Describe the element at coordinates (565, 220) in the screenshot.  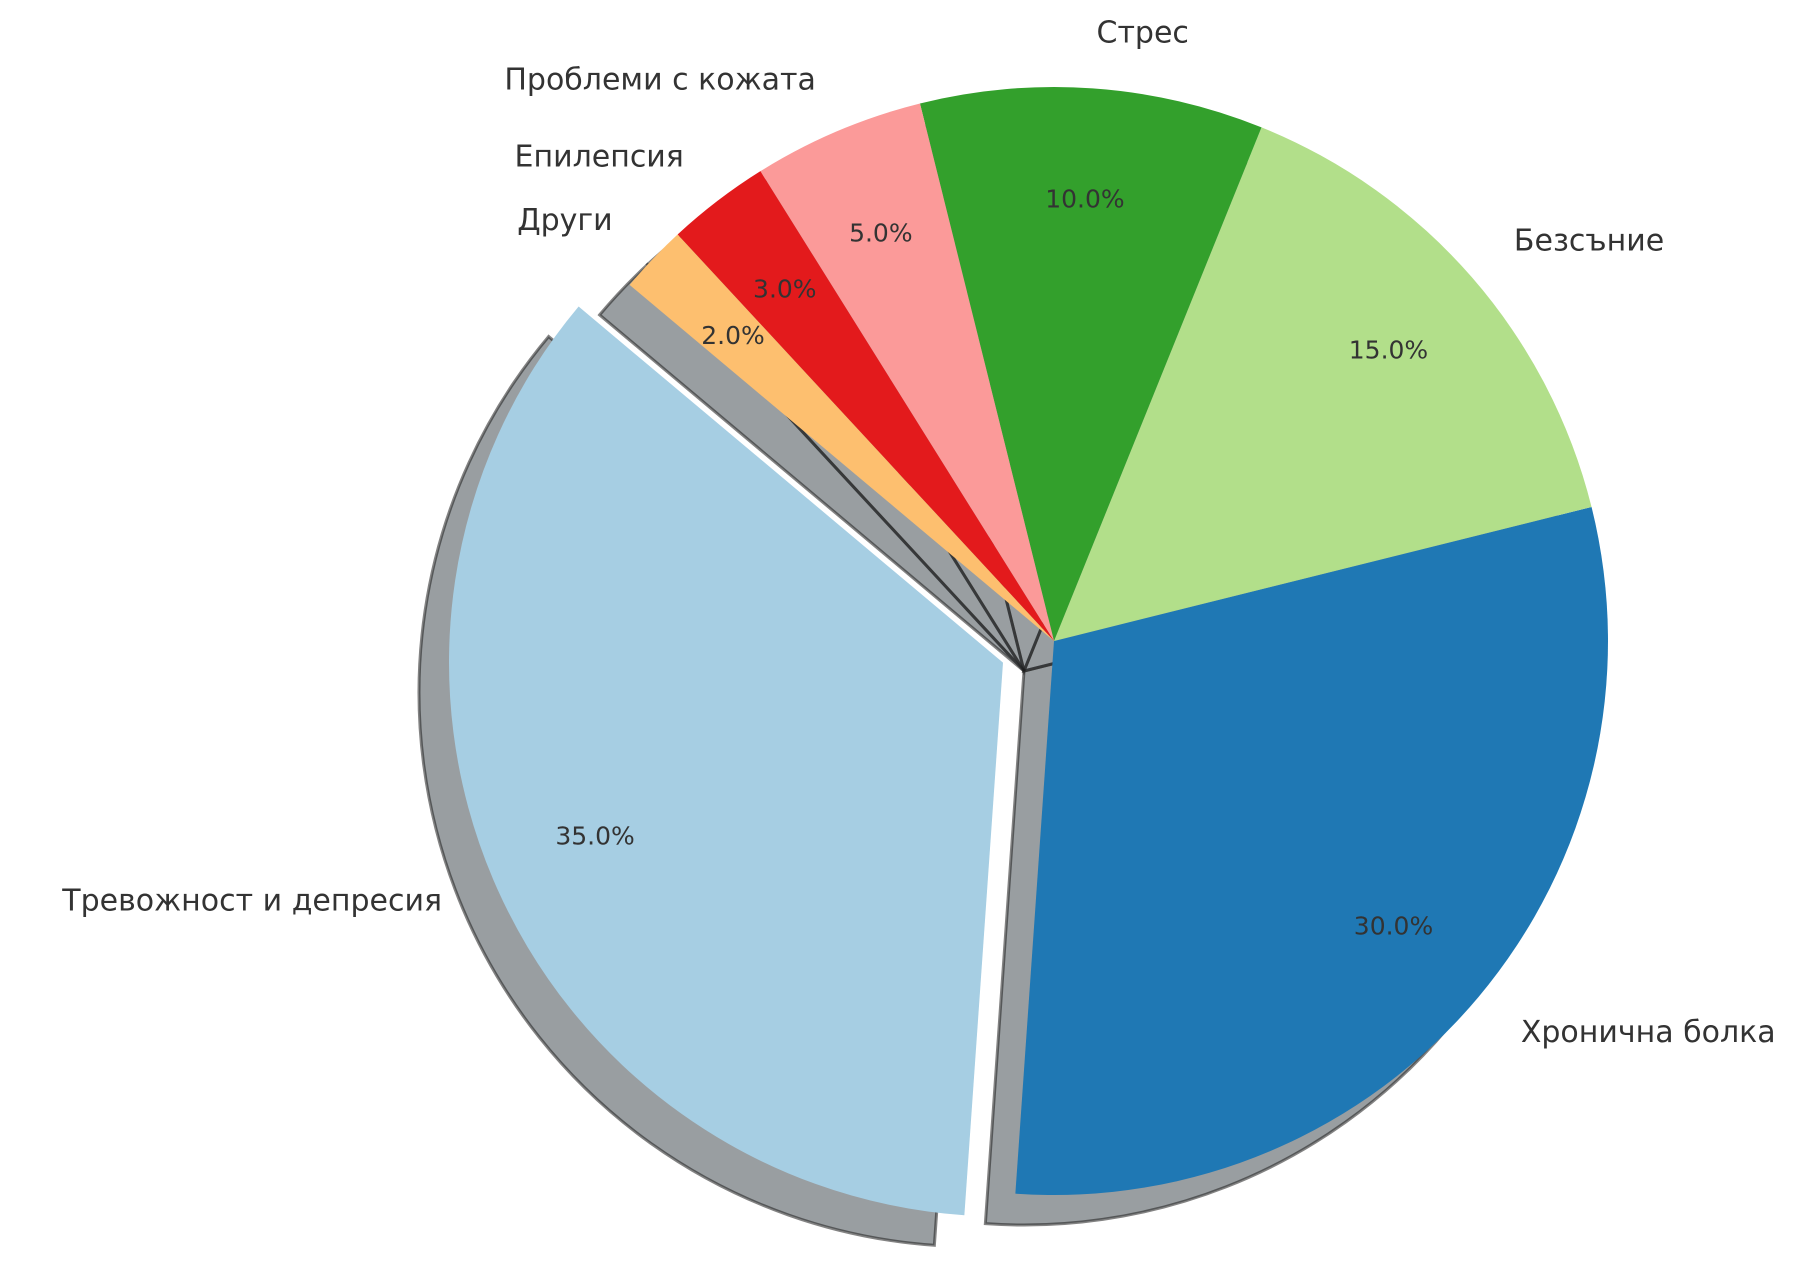
I see `category-label-7: Други` at that location.